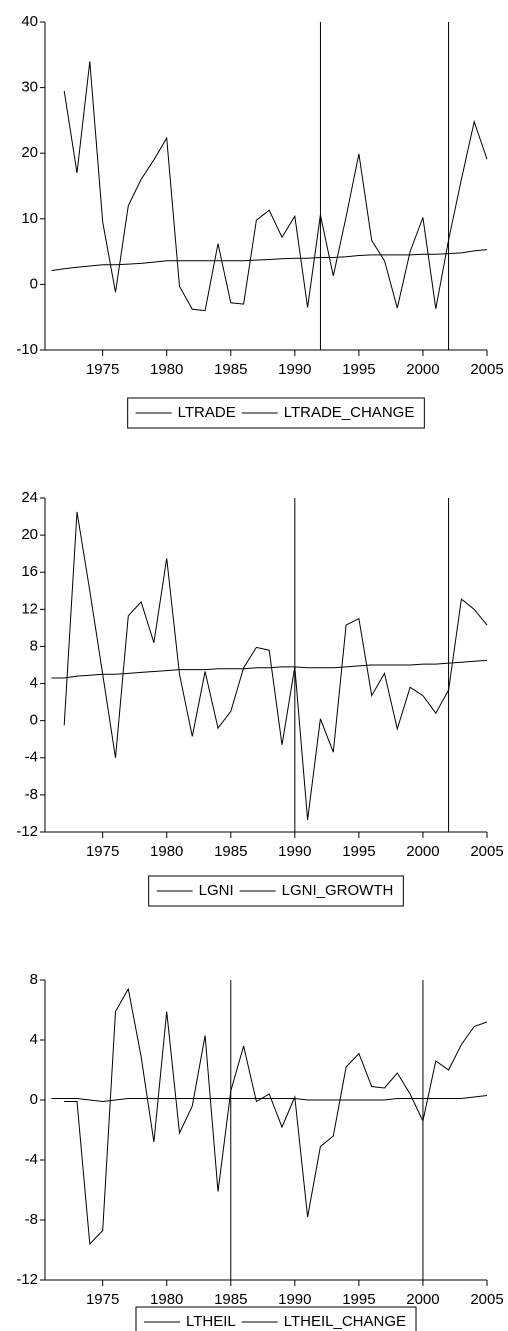 Image resolution: width=508 pixels, height=1331 pixels. What do you see at coordinates (29, 87) in the screenshot?
I see `y-tick-label: 30` at bounding box center [29, 87].